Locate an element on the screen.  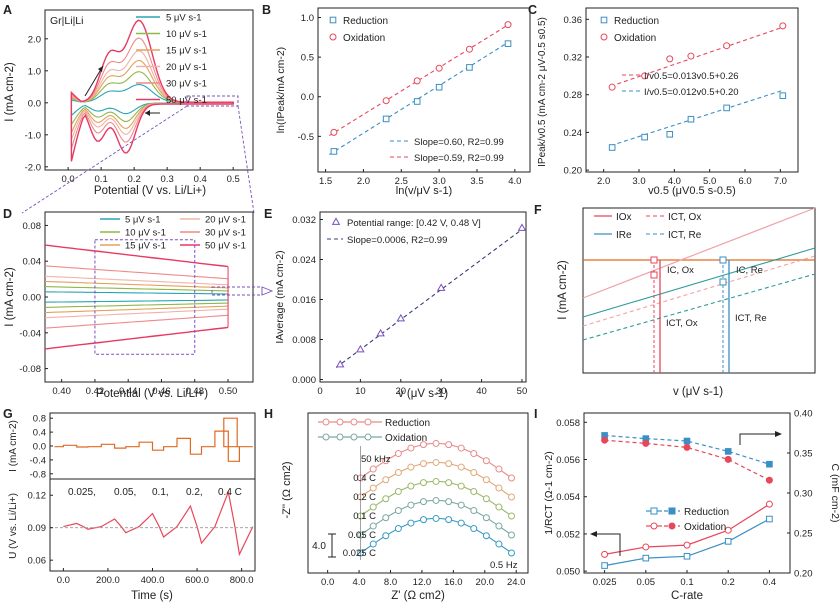
x-tick-label: 0.46 is located at coordinates (161, 391).